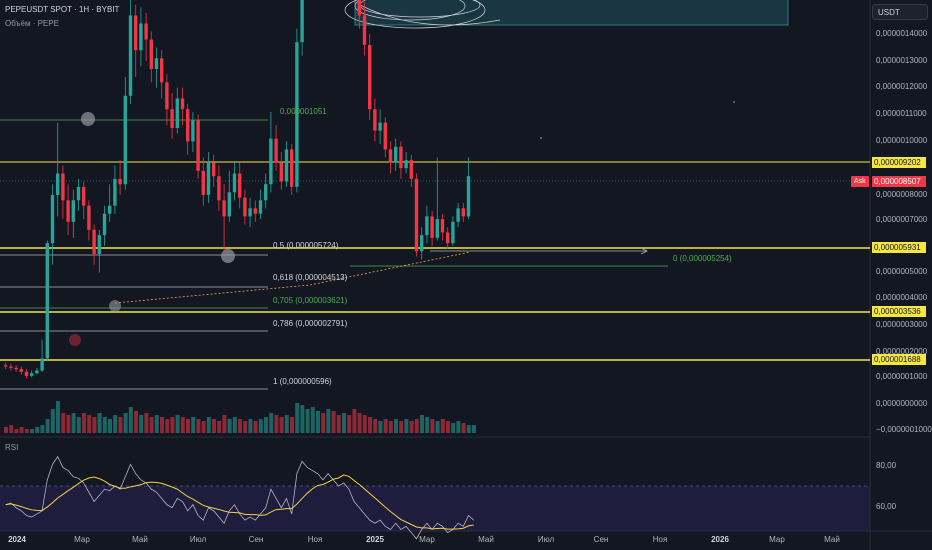 The height and width of the screenshot is (550, 932). Describe the element at coordinates (886, 506) in the screenshot. I see `rsi-axis-label: 60,00` at that location.